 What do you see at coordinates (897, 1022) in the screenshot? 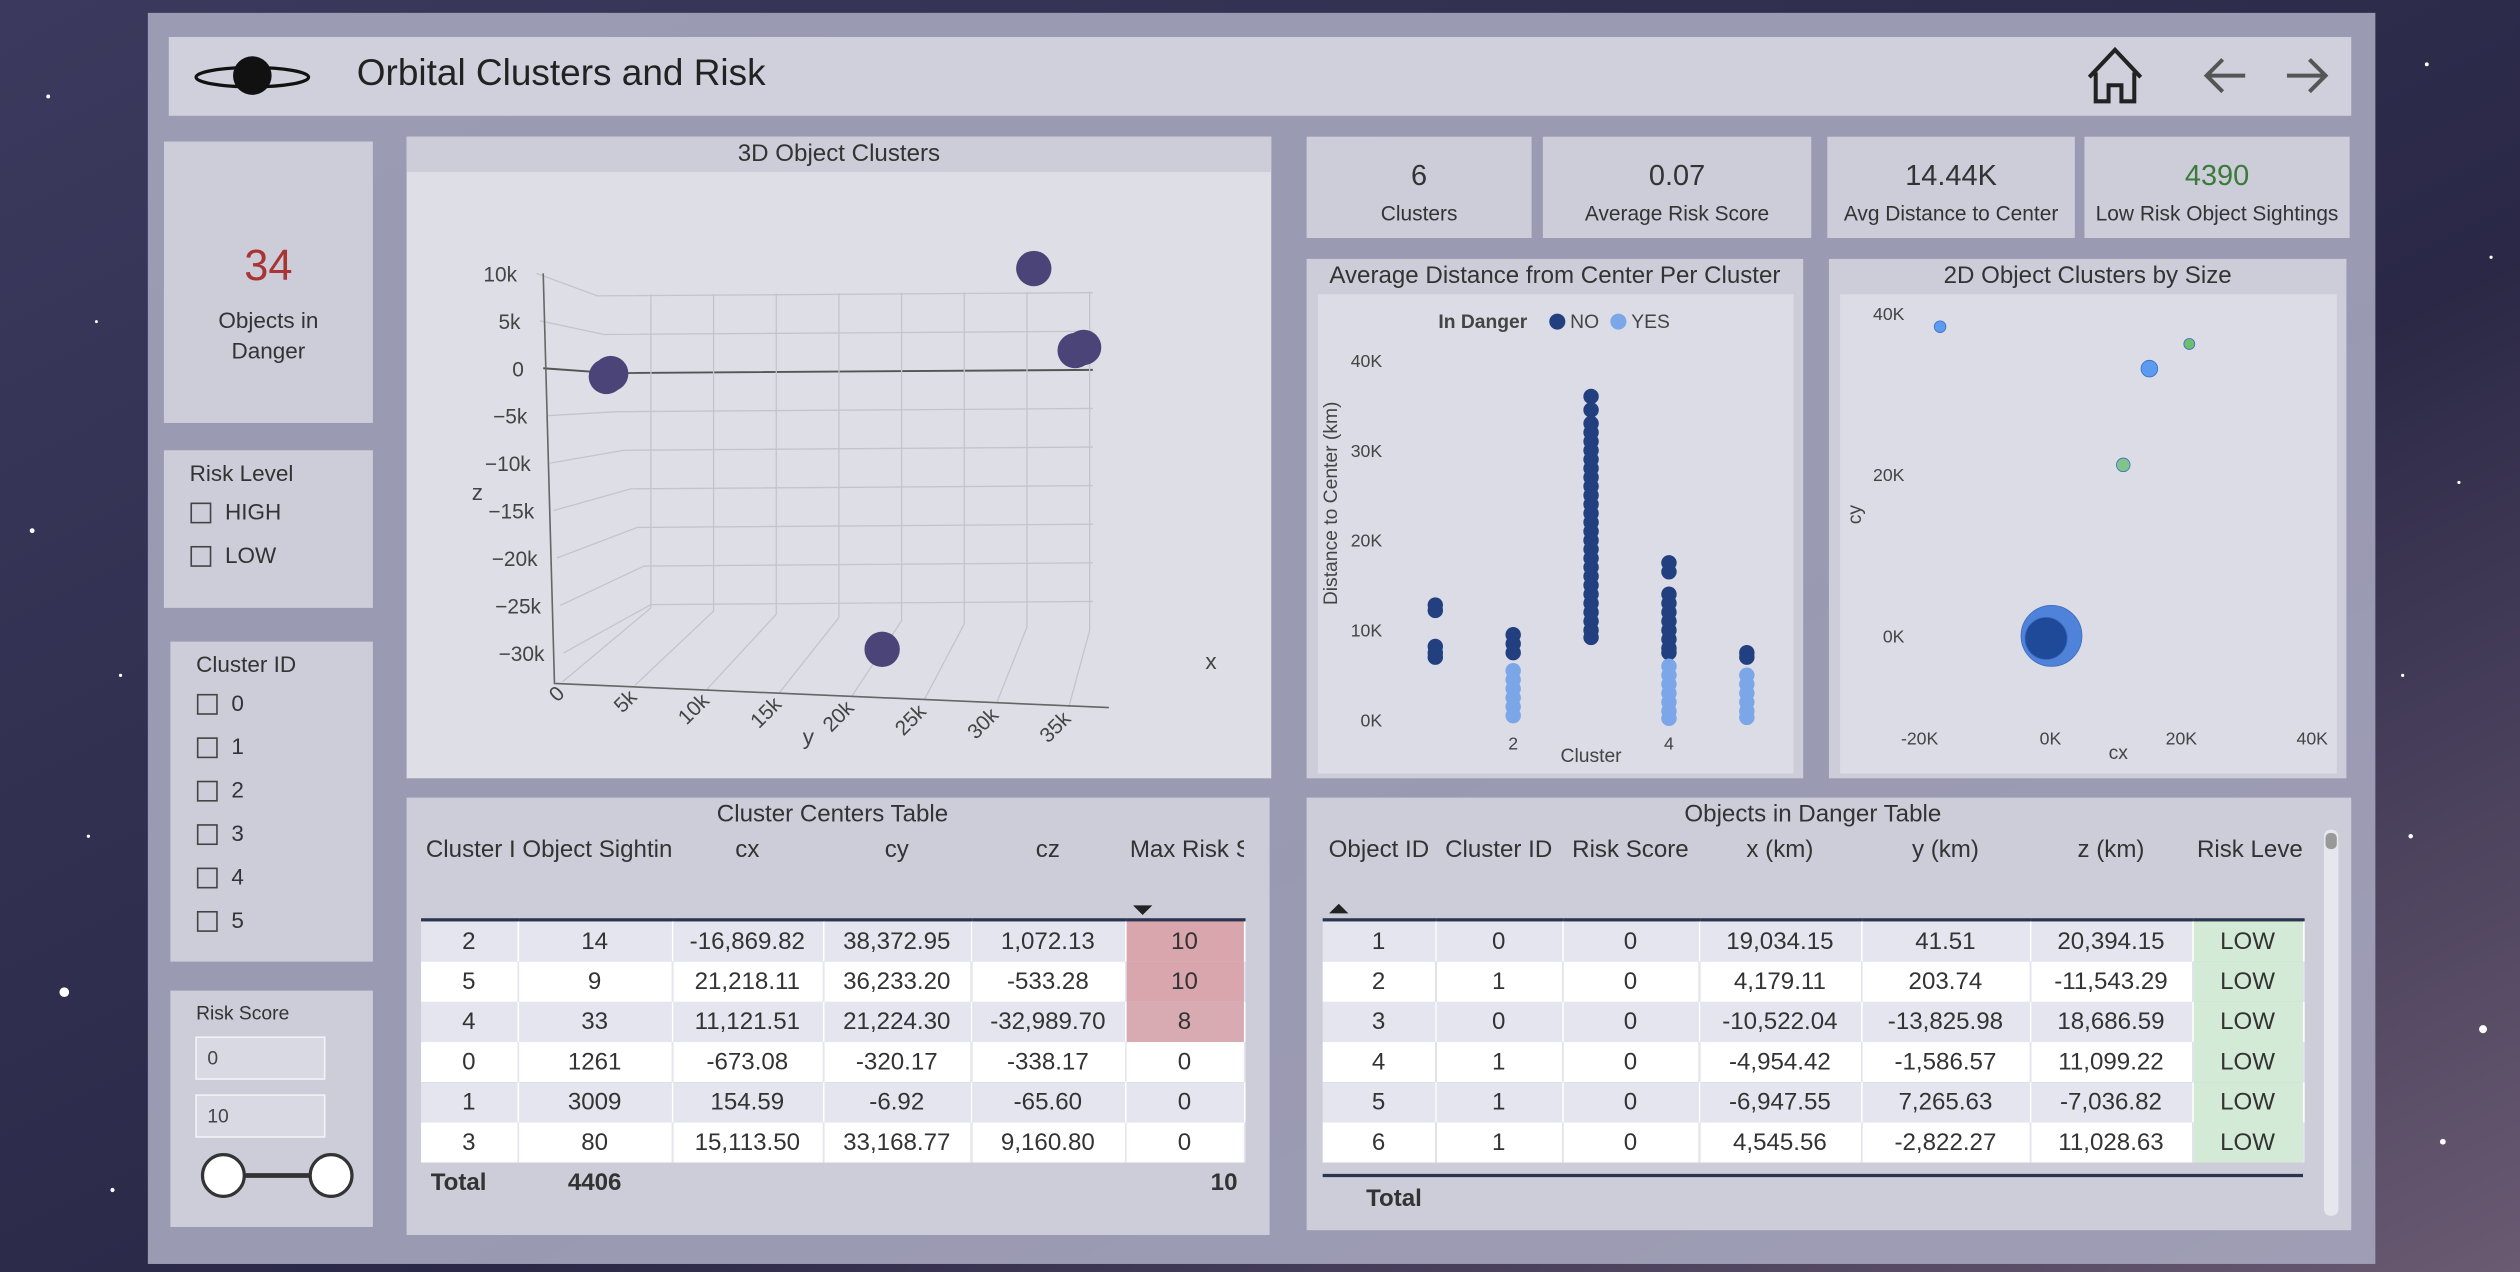
I see `cell: 21,224.30` at bounding box center [897, 1022].